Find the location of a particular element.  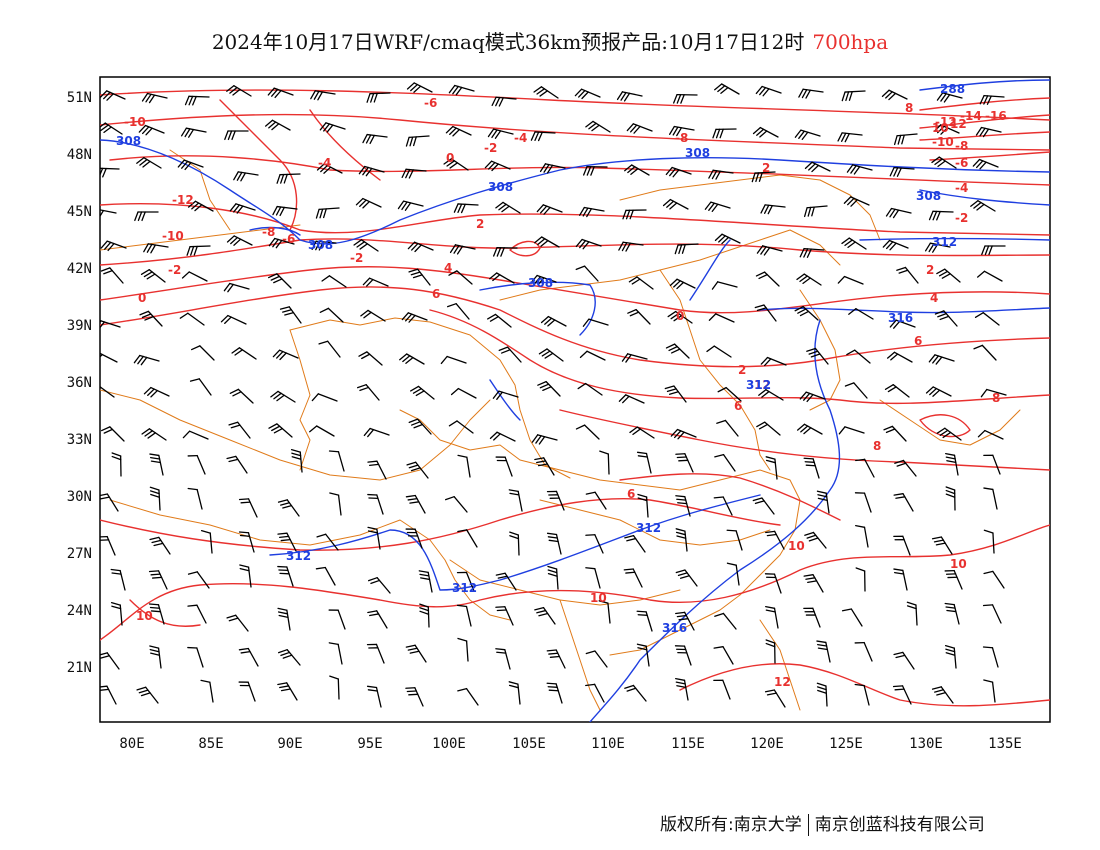

temp-label: -12 is located at coordinates (183, 200).